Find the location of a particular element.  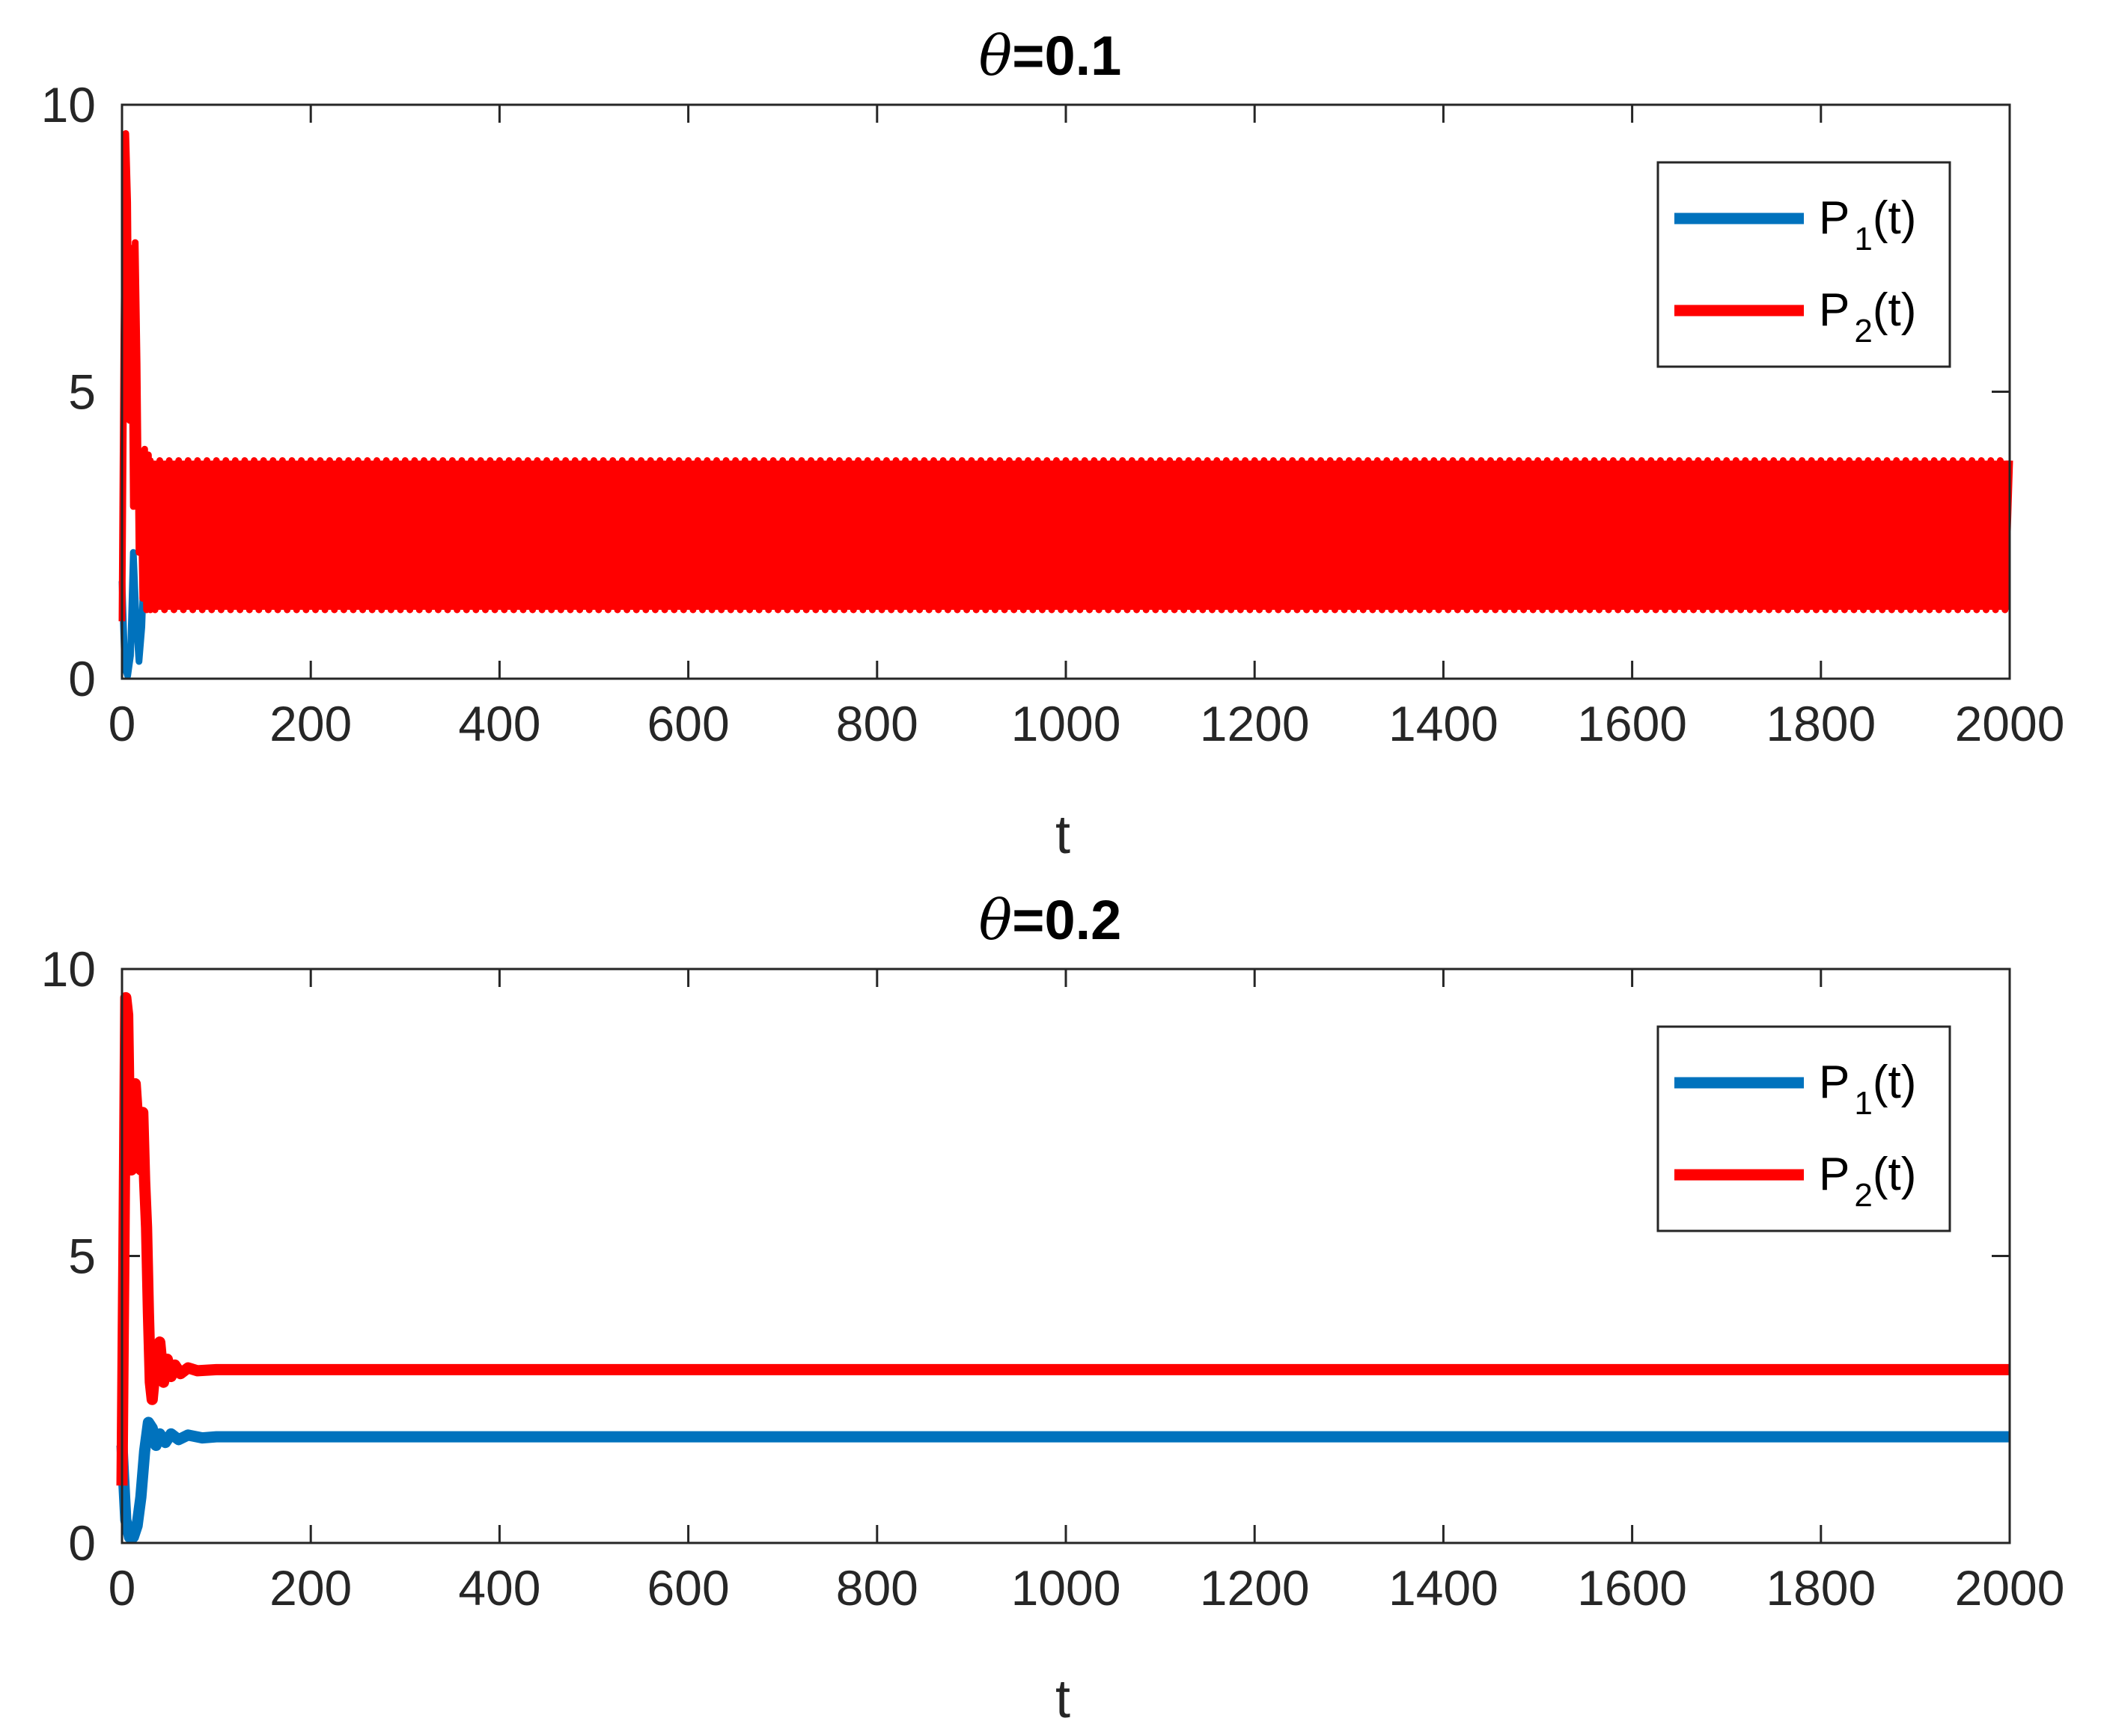

series-line-p2-band is located at coordinates (1080, 535).